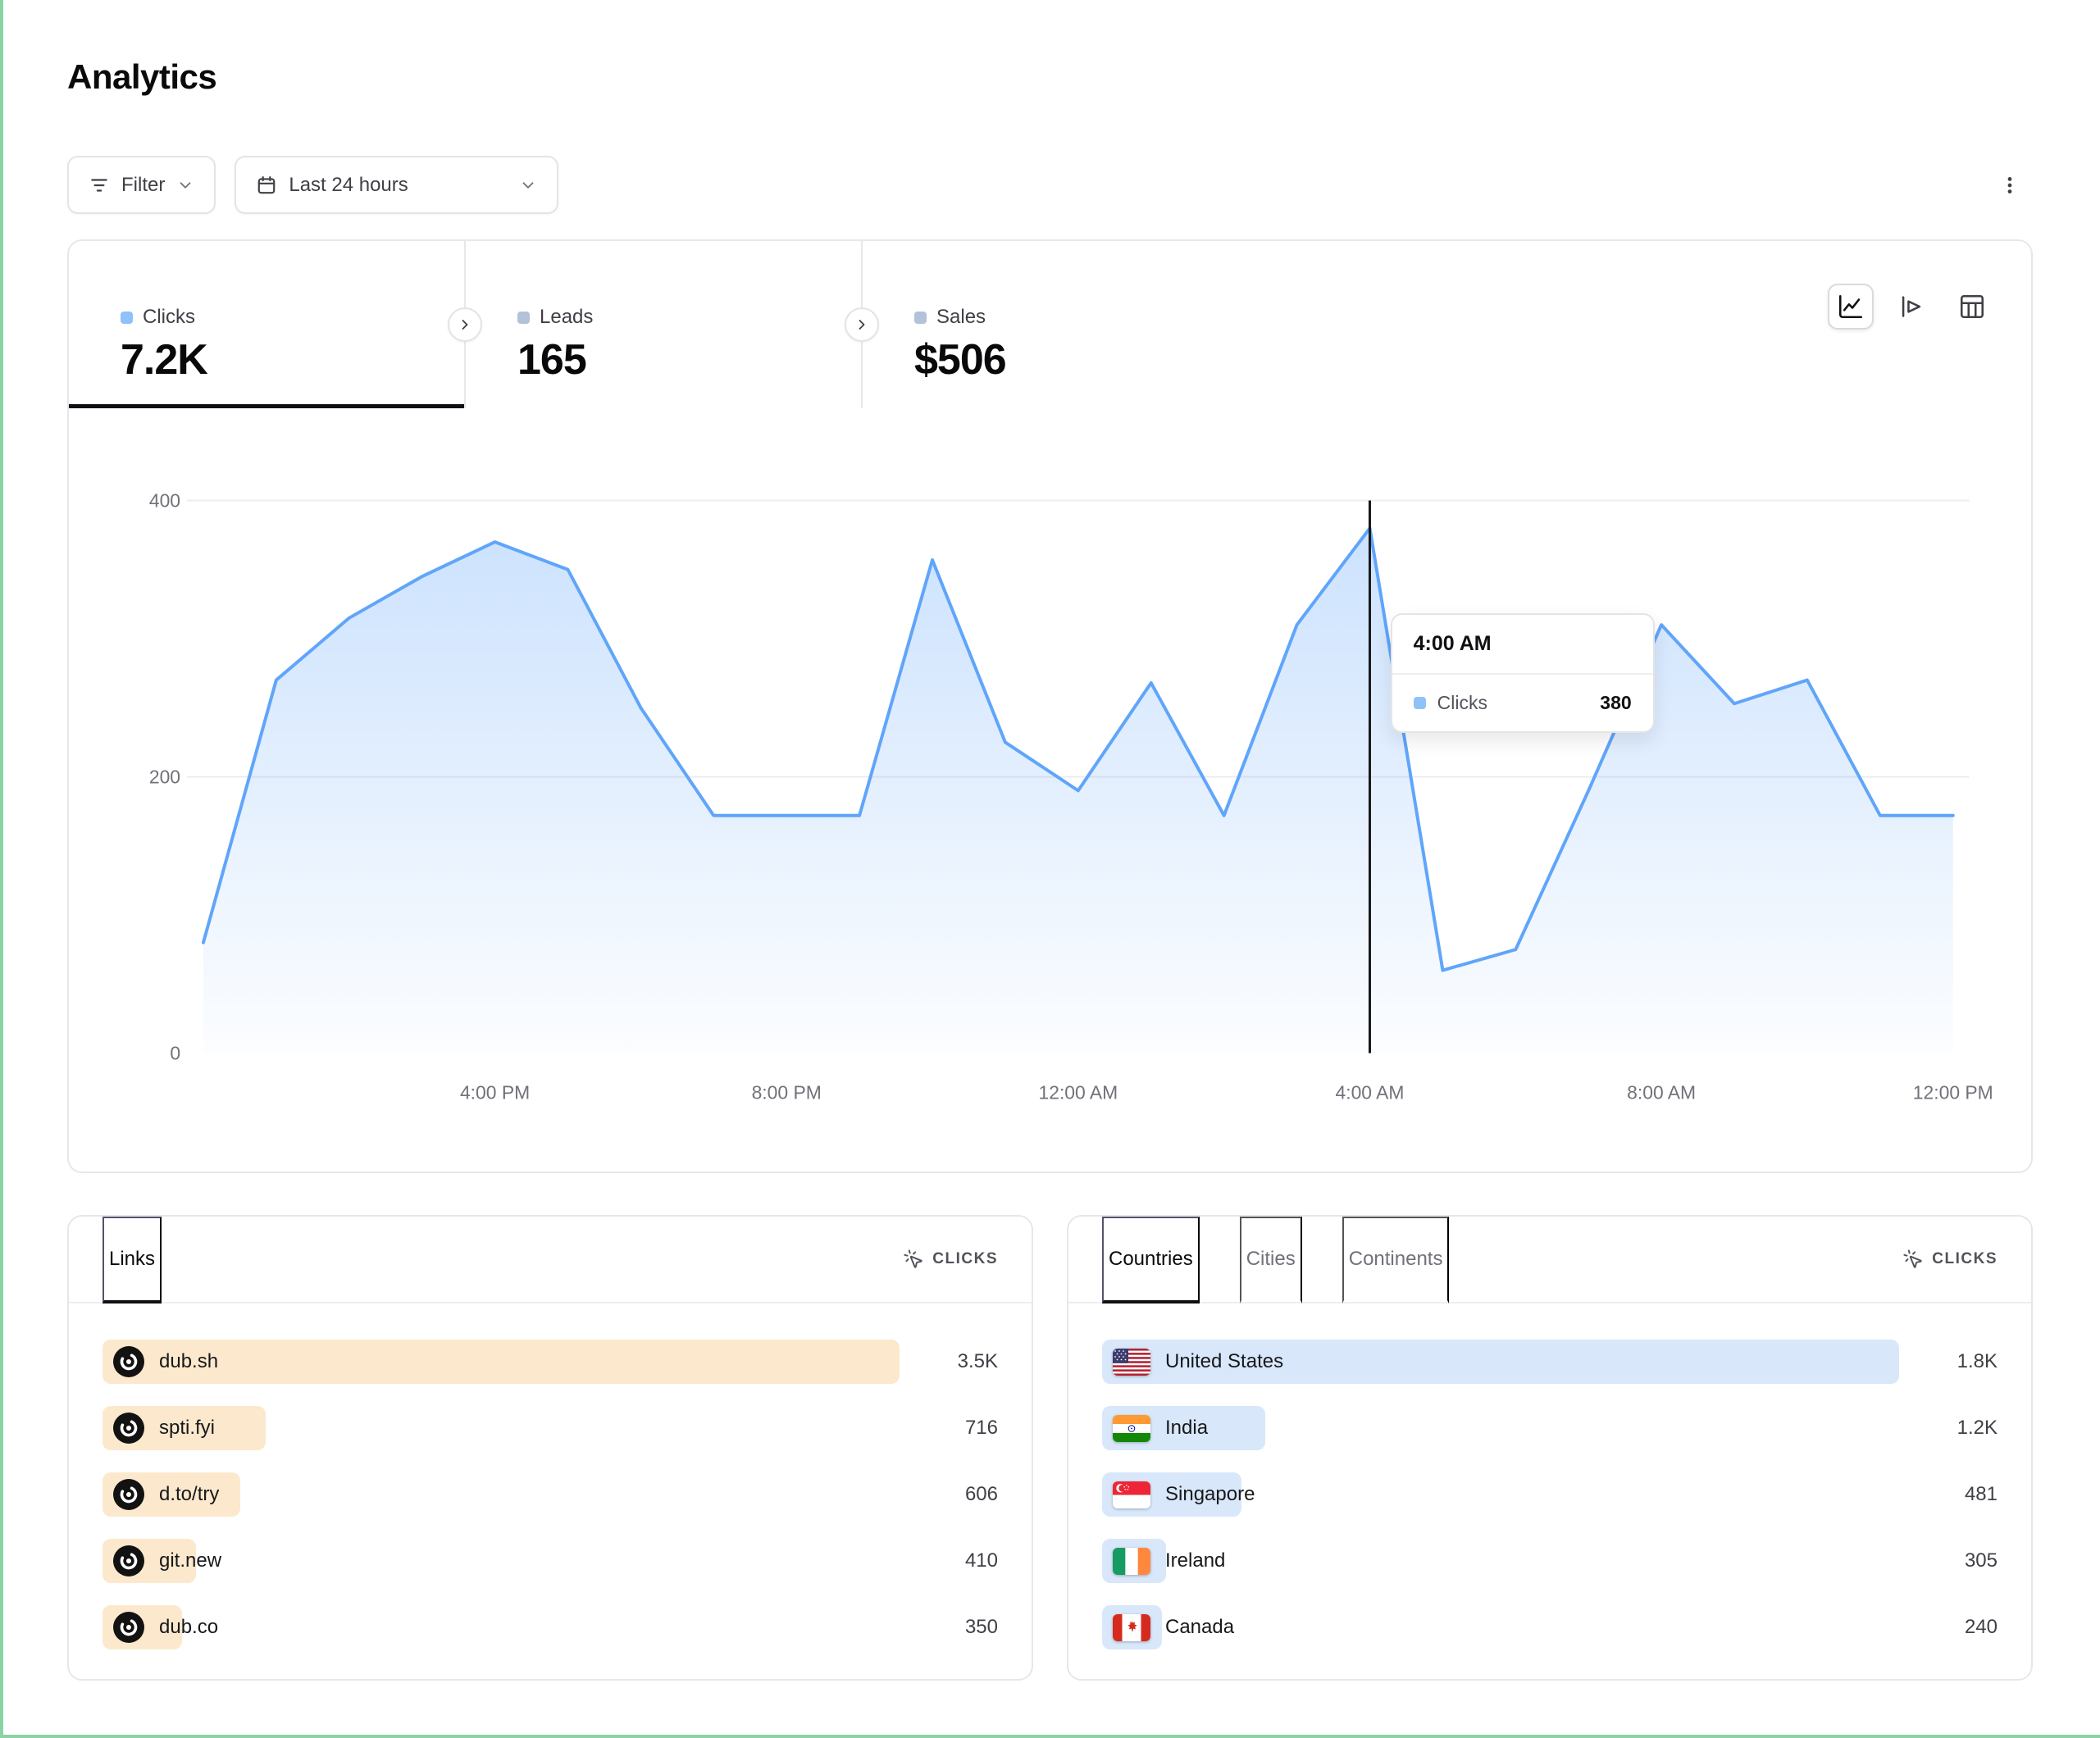 The height and width of the screenshot is (1738, 2100). What do you see at coordinates (189, 1361) in the screenshot?
I see `item-label: dub.sh` at bounding box center [189, 1361].